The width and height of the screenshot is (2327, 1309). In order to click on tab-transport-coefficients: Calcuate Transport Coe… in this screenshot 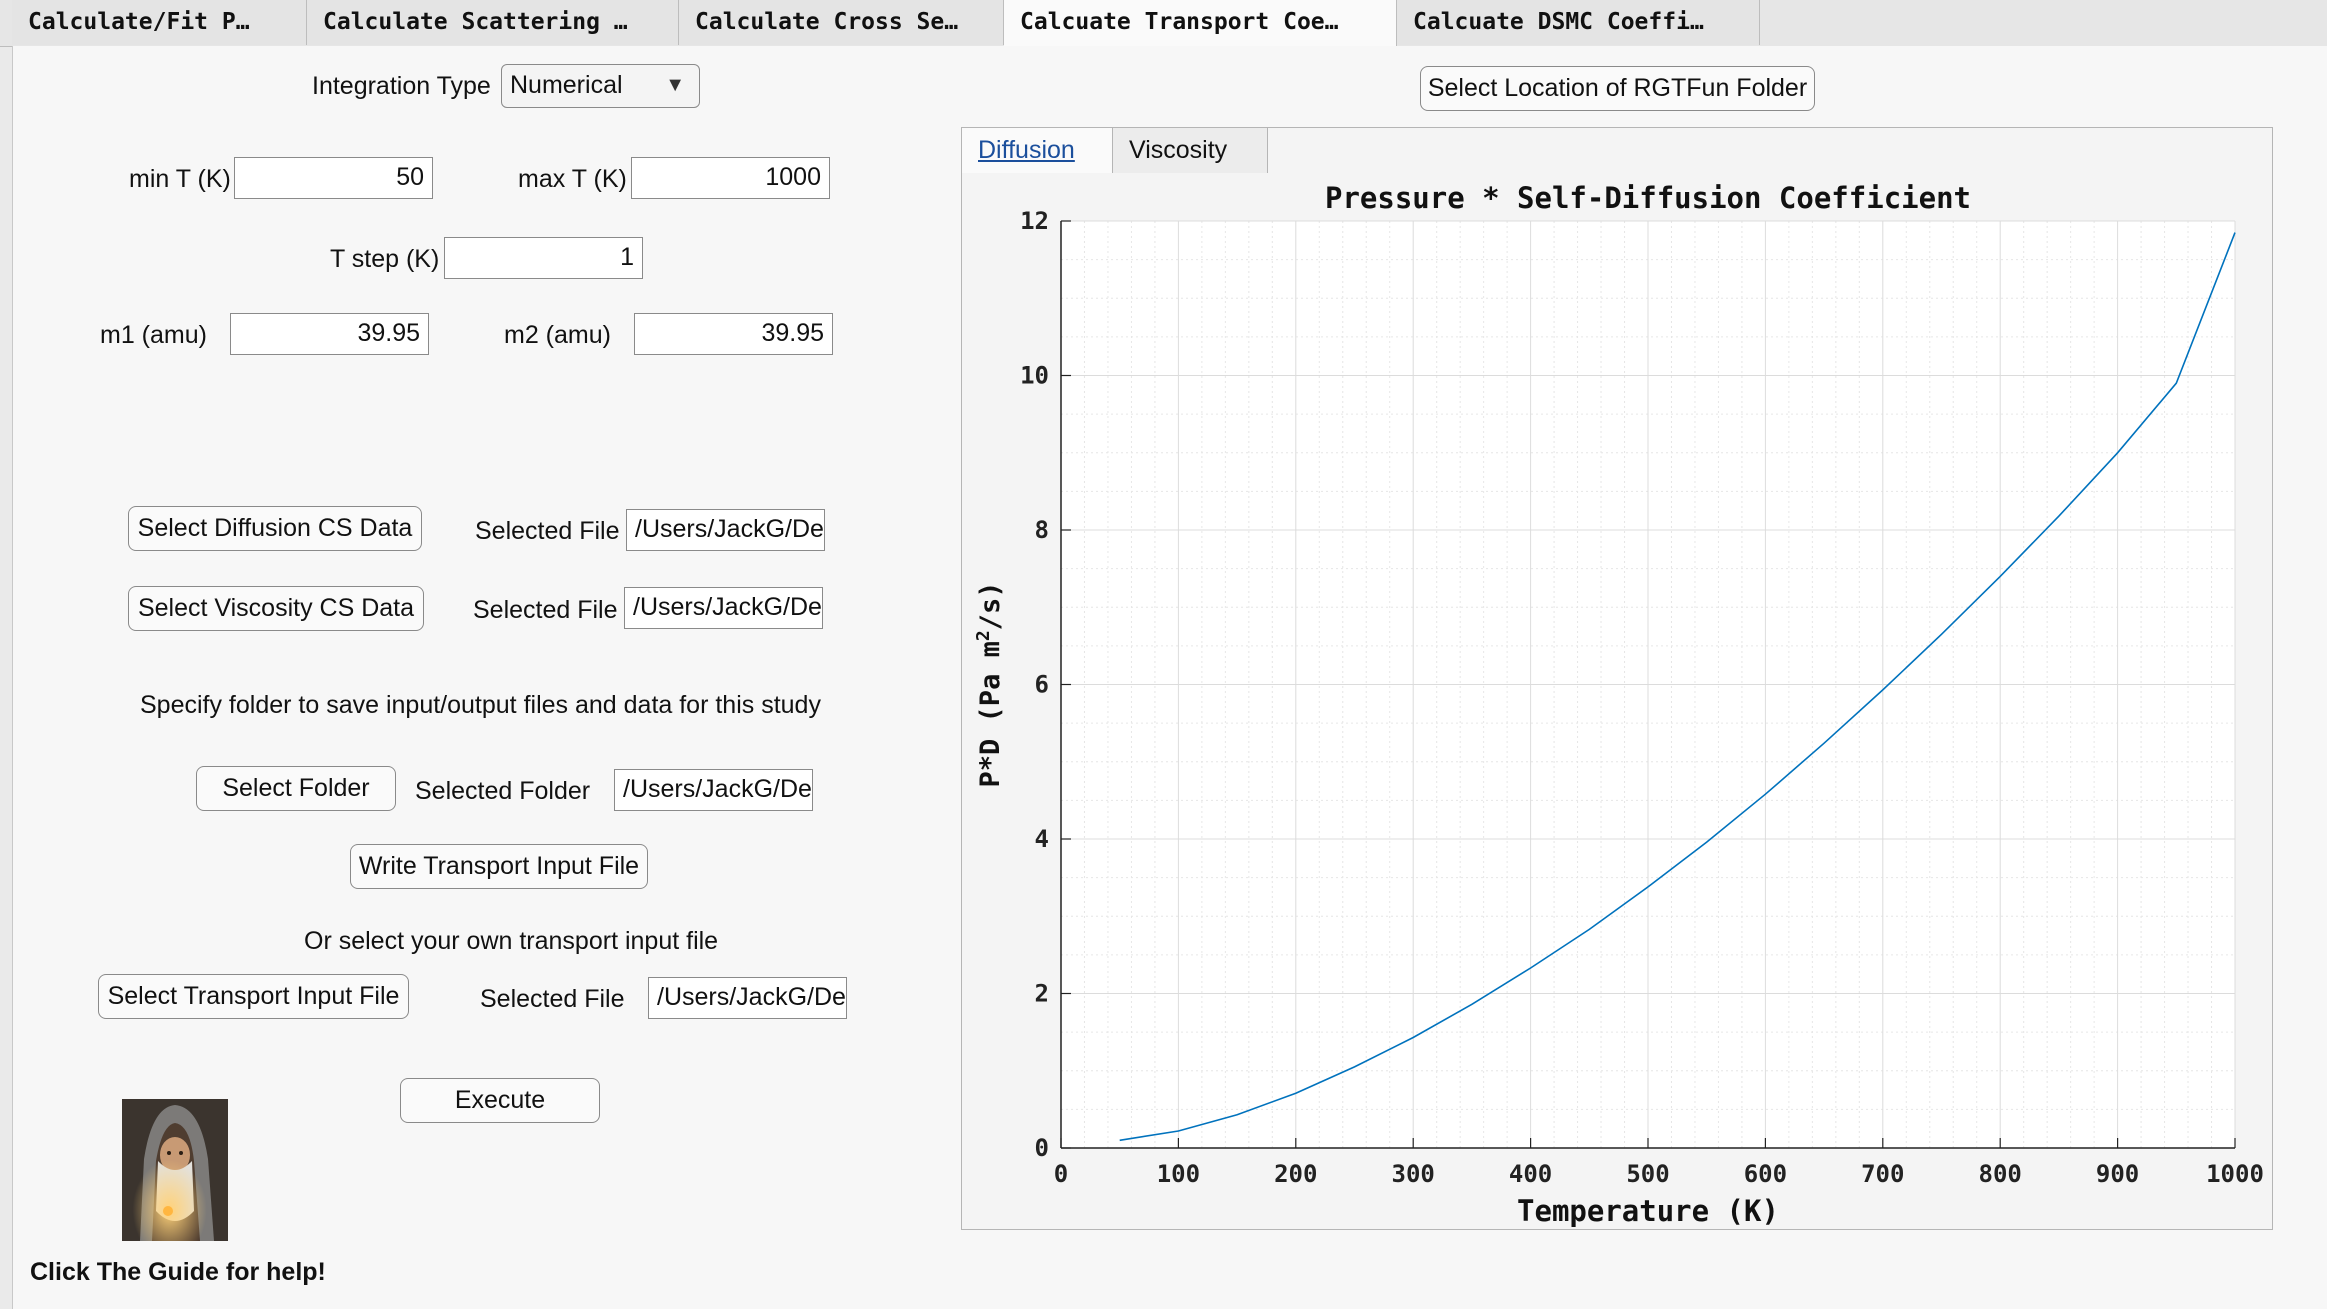, I will do `click(1200, 23)`.